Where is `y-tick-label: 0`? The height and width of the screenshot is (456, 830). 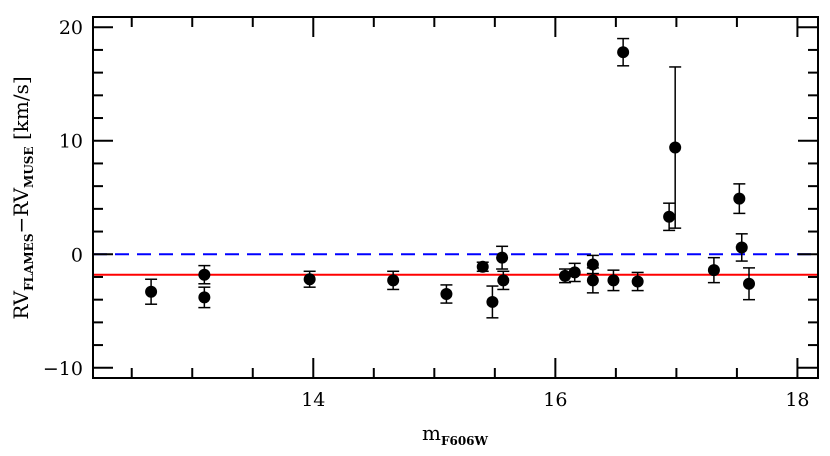
y-tick-label: 0 is located at coordinates (77, 255).